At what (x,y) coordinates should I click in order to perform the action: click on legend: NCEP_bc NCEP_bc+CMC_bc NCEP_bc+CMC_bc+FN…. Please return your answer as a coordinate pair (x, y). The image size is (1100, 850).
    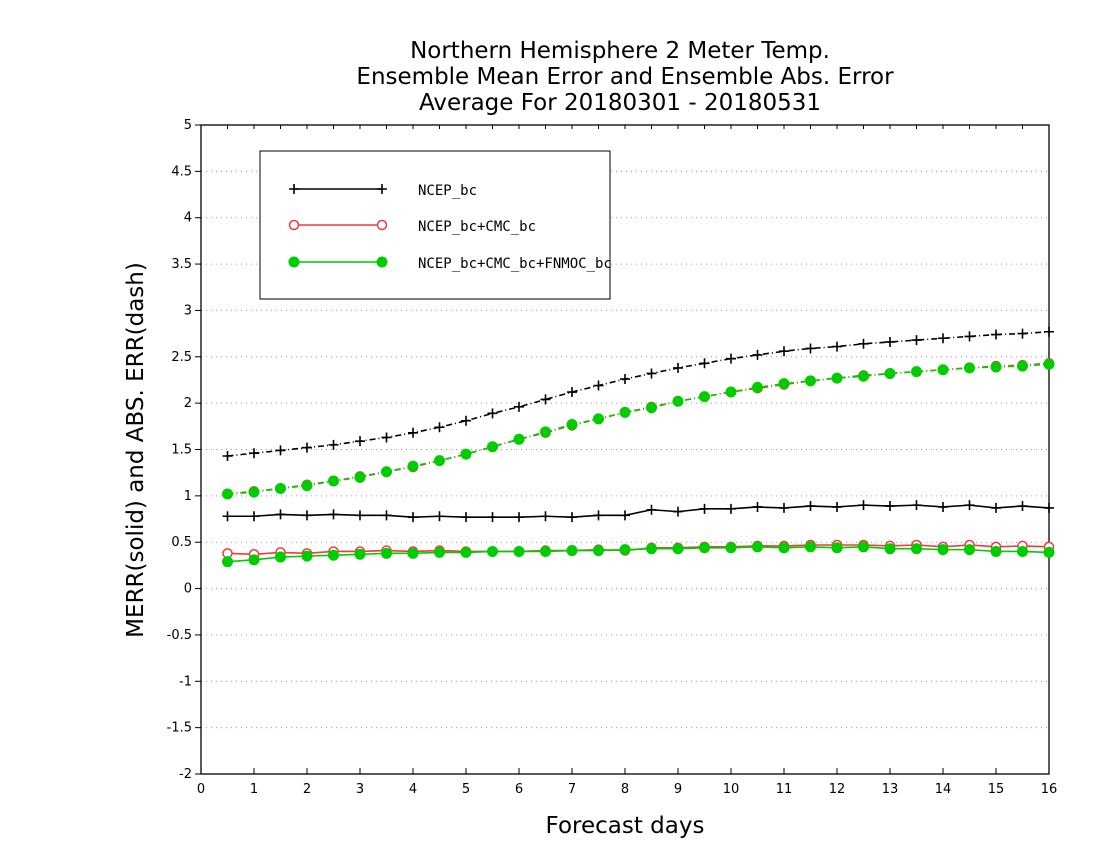
    Looking at the image, I should click on (435, 225).